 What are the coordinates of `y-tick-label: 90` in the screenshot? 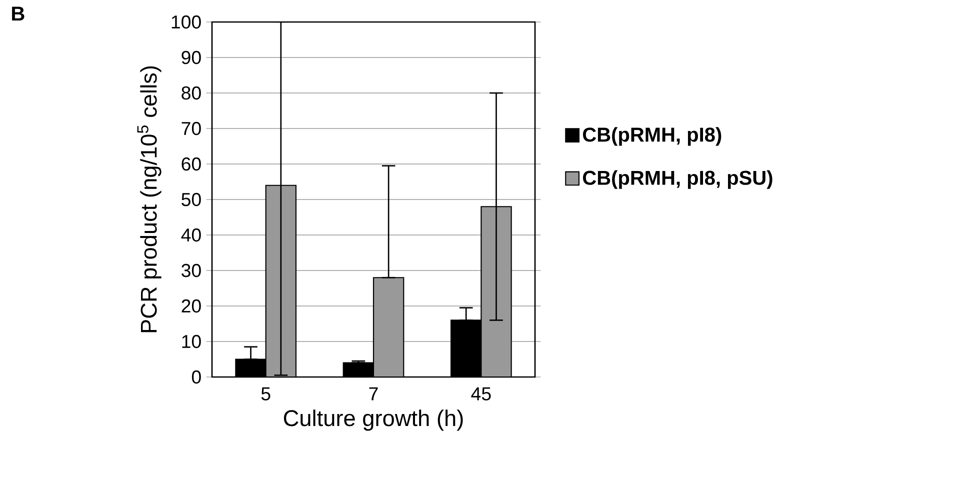 It's located at (191, 57).